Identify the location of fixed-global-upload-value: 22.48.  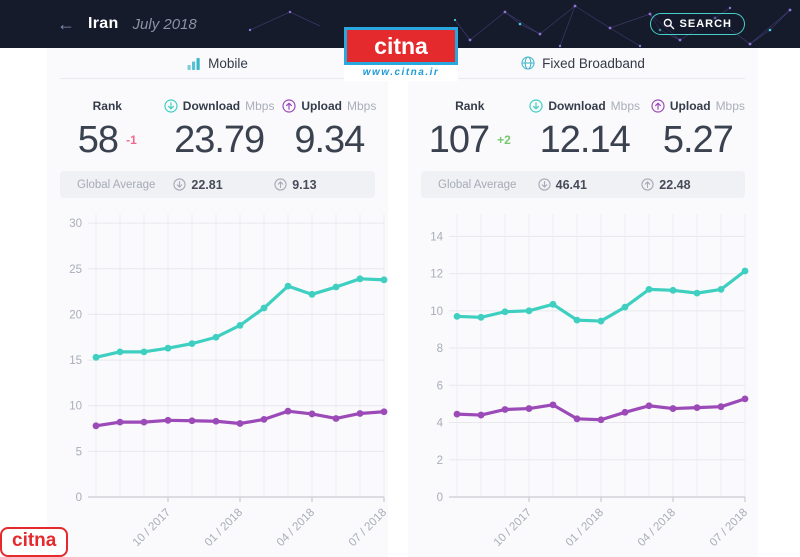
(675, 184).